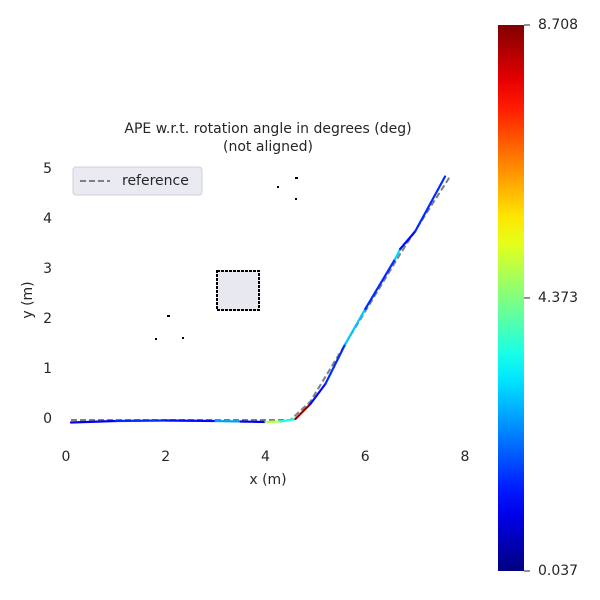  Describe the element at coordinates (47, 269) in the screenshot. I see `y-tick-label: 3` at that location.